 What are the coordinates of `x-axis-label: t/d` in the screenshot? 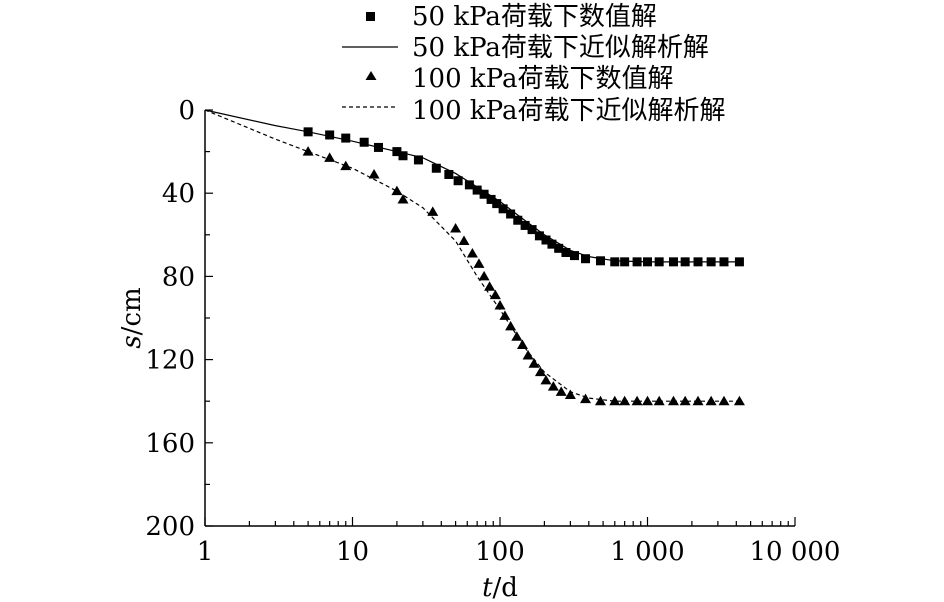 It's located at (500, 587).